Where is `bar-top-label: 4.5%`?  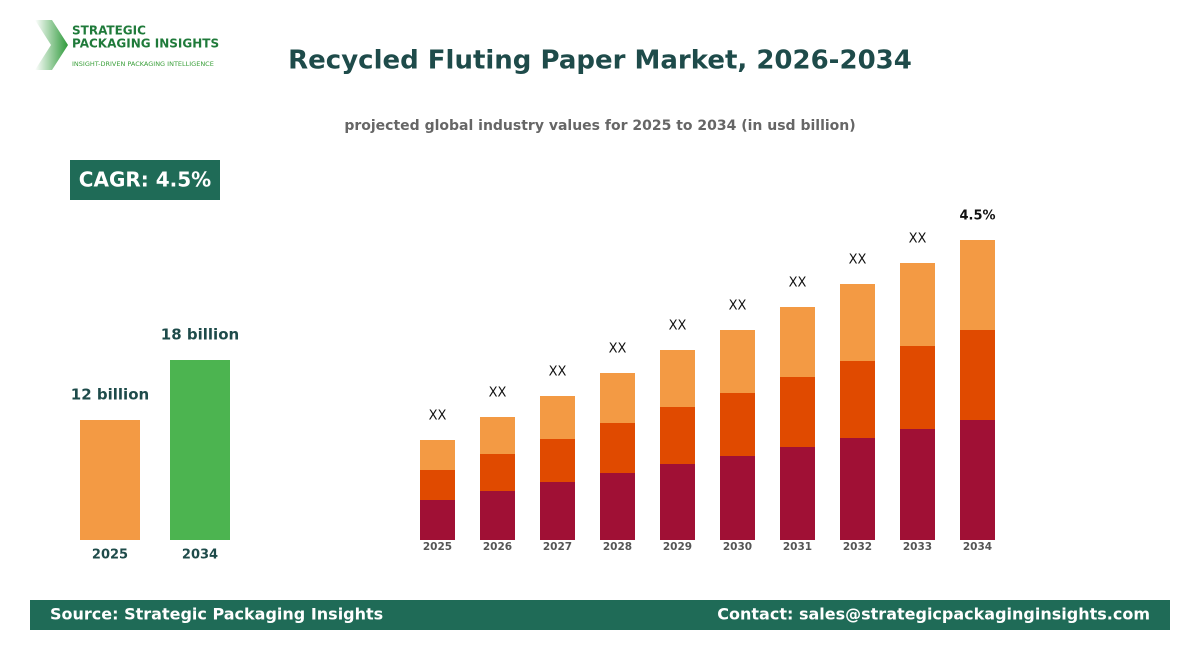
bar-top-label: 4.5% is located at coordinates (977, 216).